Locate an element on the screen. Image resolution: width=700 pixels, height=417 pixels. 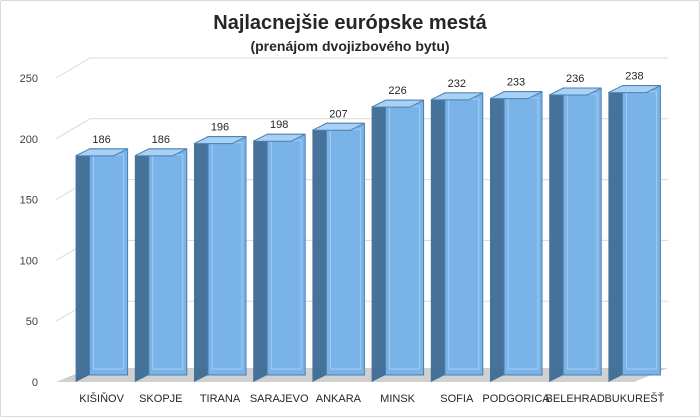
y-tick-label: 200 is located at coordinates (29, 140).